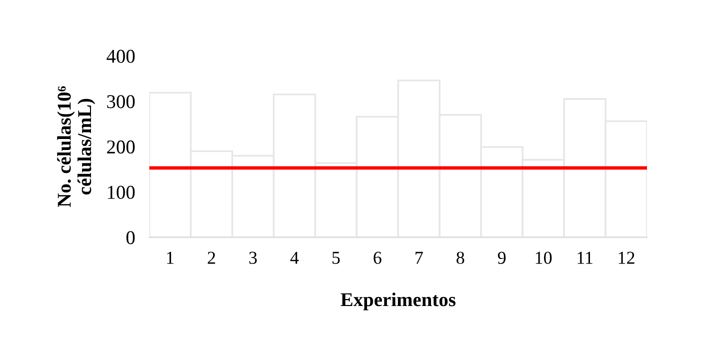 This screenshot has width=711, height=339. I want to click on x-tick-label: 5, so click(336, 258).